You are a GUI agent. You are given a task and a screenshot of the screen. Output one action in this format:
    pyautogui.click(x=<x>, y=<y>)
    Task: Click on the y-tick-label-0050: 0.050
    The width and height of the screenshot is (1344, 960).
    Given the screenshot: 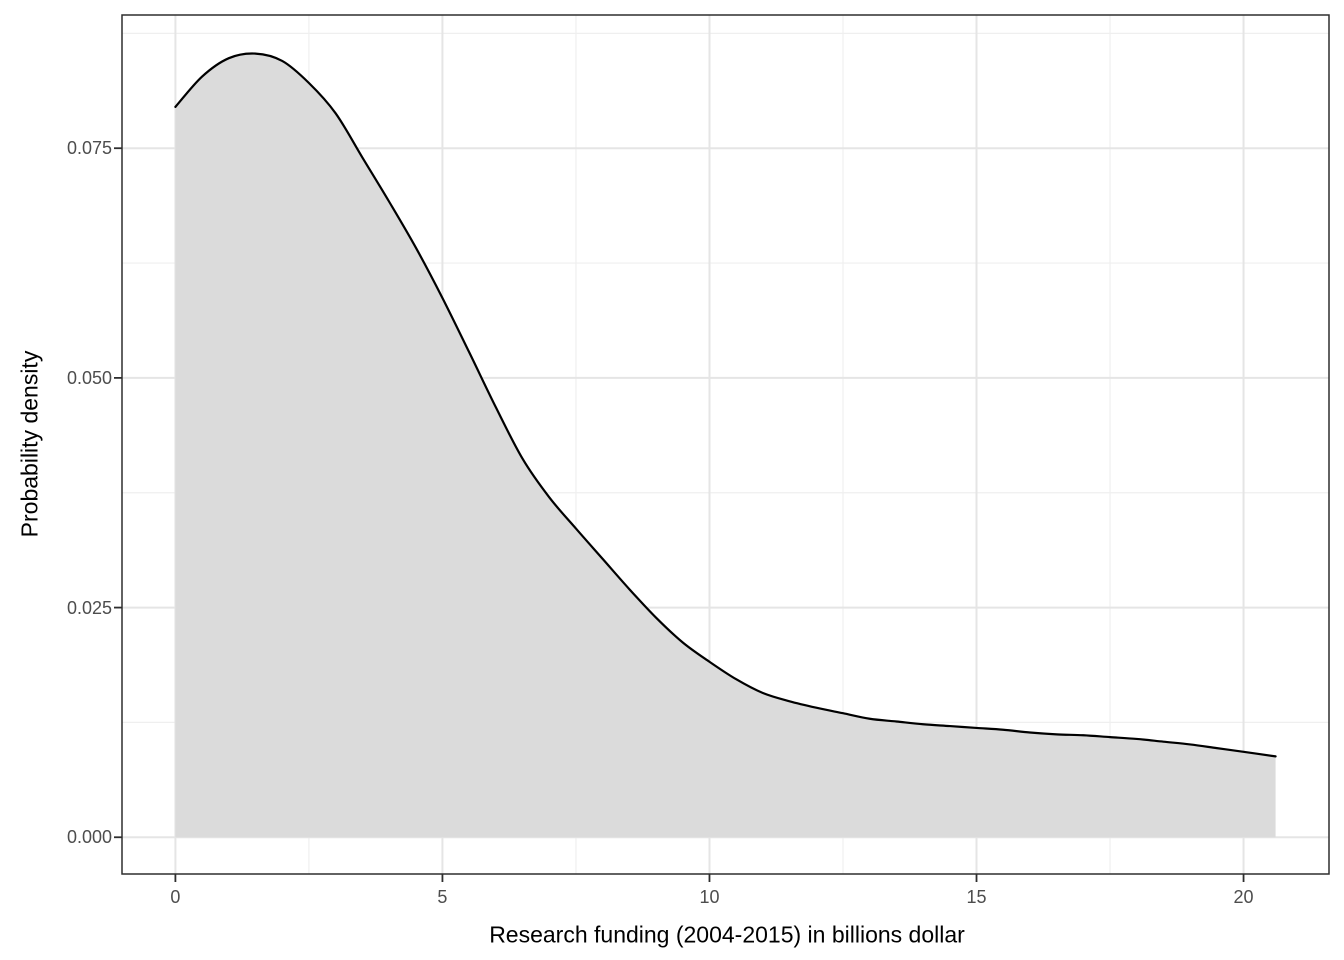 What is the action you would take?
    pyautogui.click(x=89, y=377)
    